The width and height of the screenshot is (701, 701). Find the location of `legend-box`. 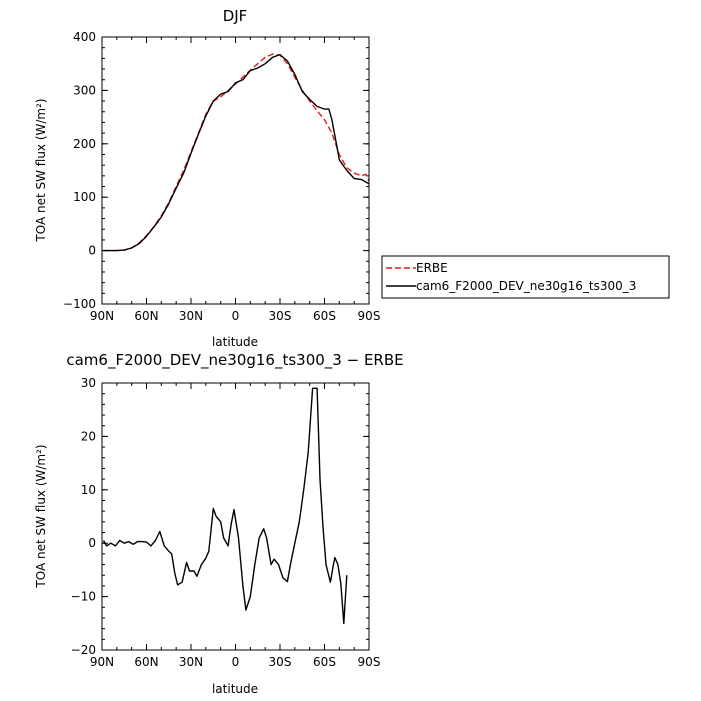

legend-box is located at coordinates (525, 277).